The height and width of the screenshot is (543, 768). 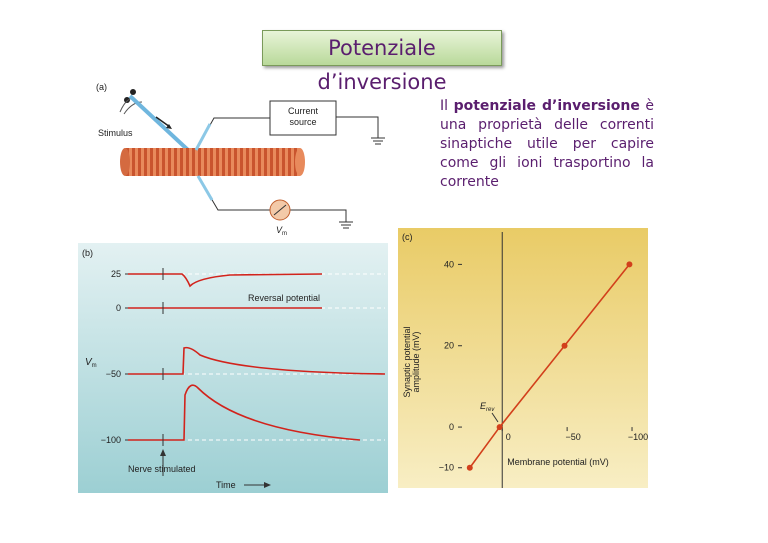 What do you see at coordinates (303, 111) in the screenshot?
I see `source-label: Current` at bounding box center [303, 111].